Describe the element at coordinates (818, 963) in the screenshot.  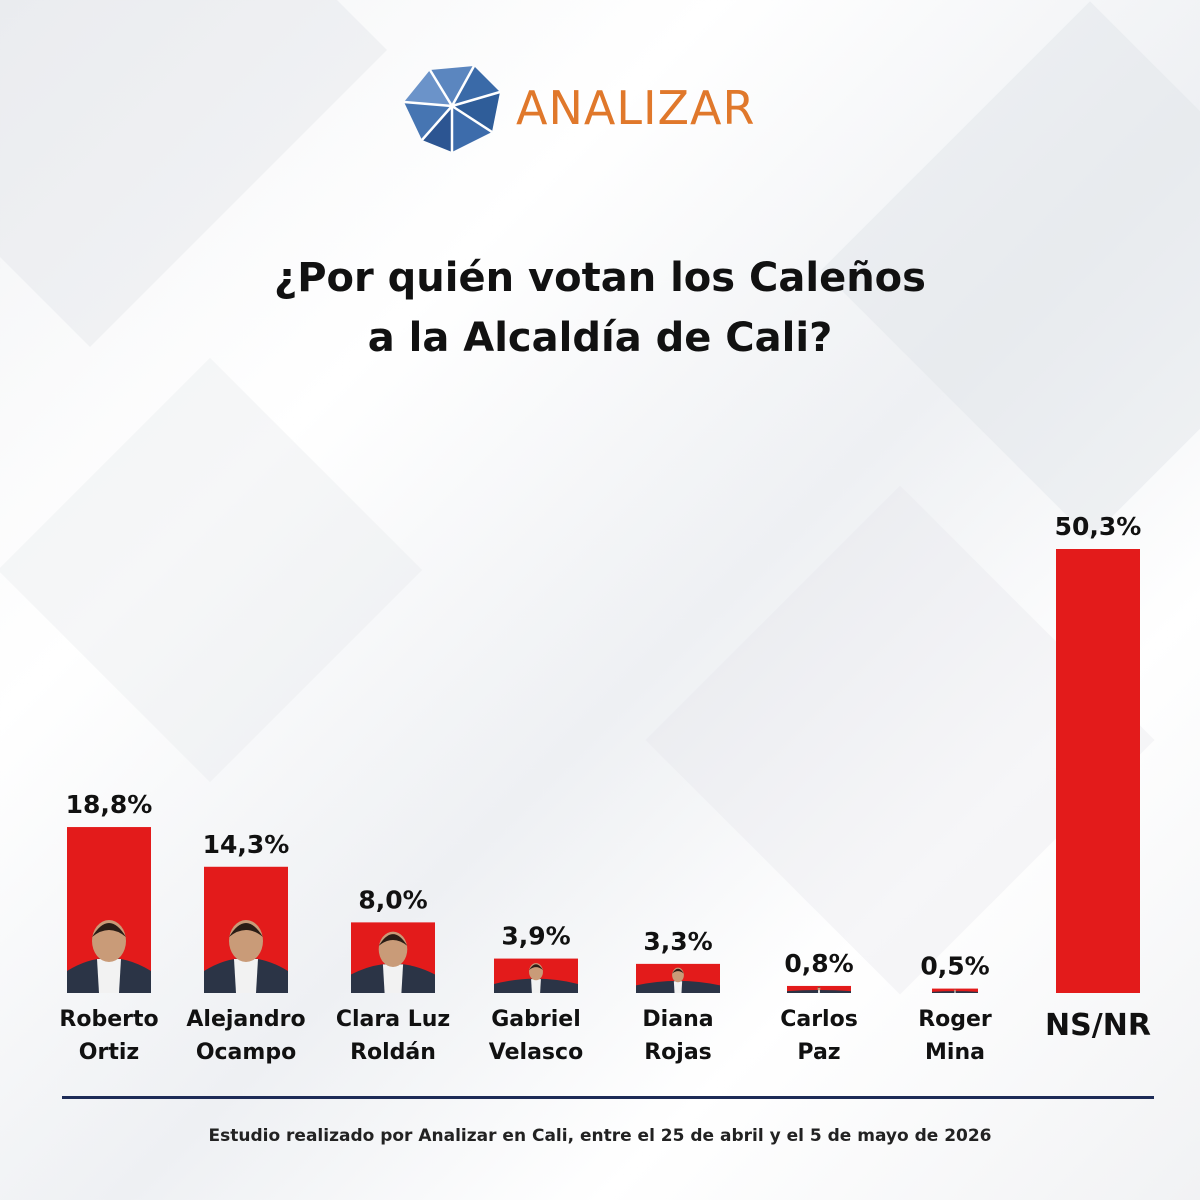
I see `value-label-5: 0,8%` at that location.